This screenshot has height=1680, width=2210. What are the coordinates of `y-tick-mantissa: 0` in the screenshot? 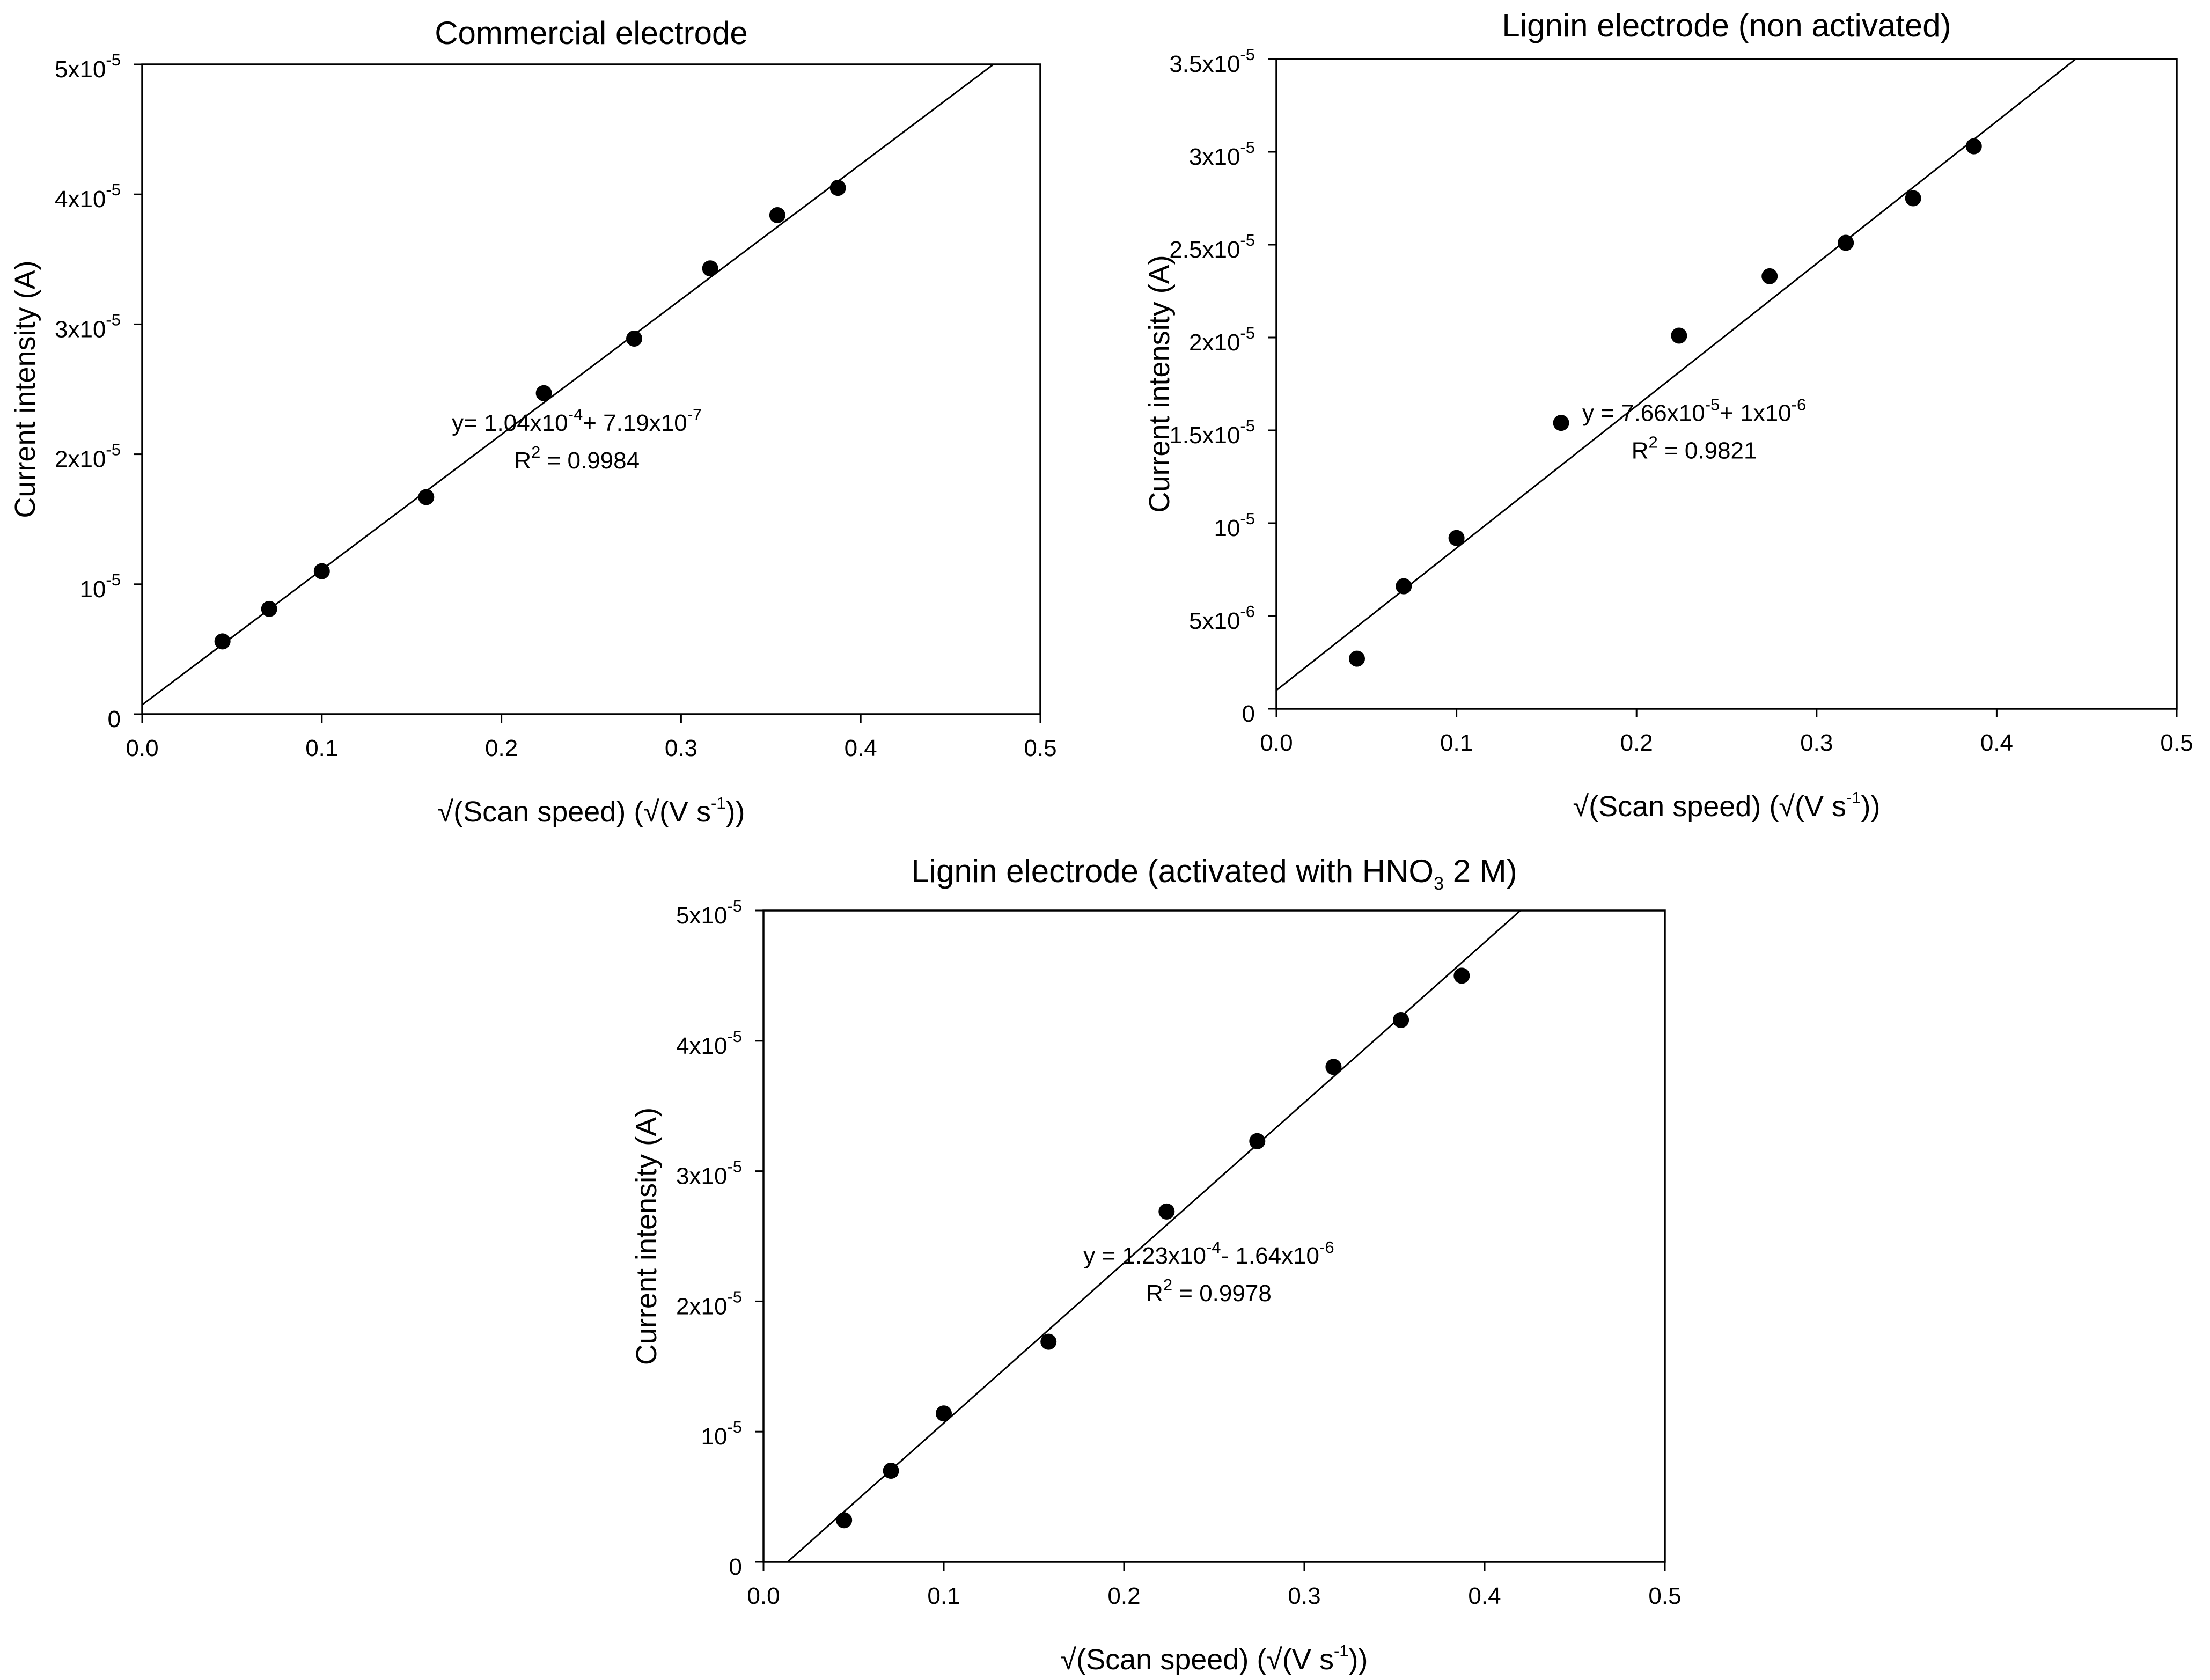 It's located at (115, 719).